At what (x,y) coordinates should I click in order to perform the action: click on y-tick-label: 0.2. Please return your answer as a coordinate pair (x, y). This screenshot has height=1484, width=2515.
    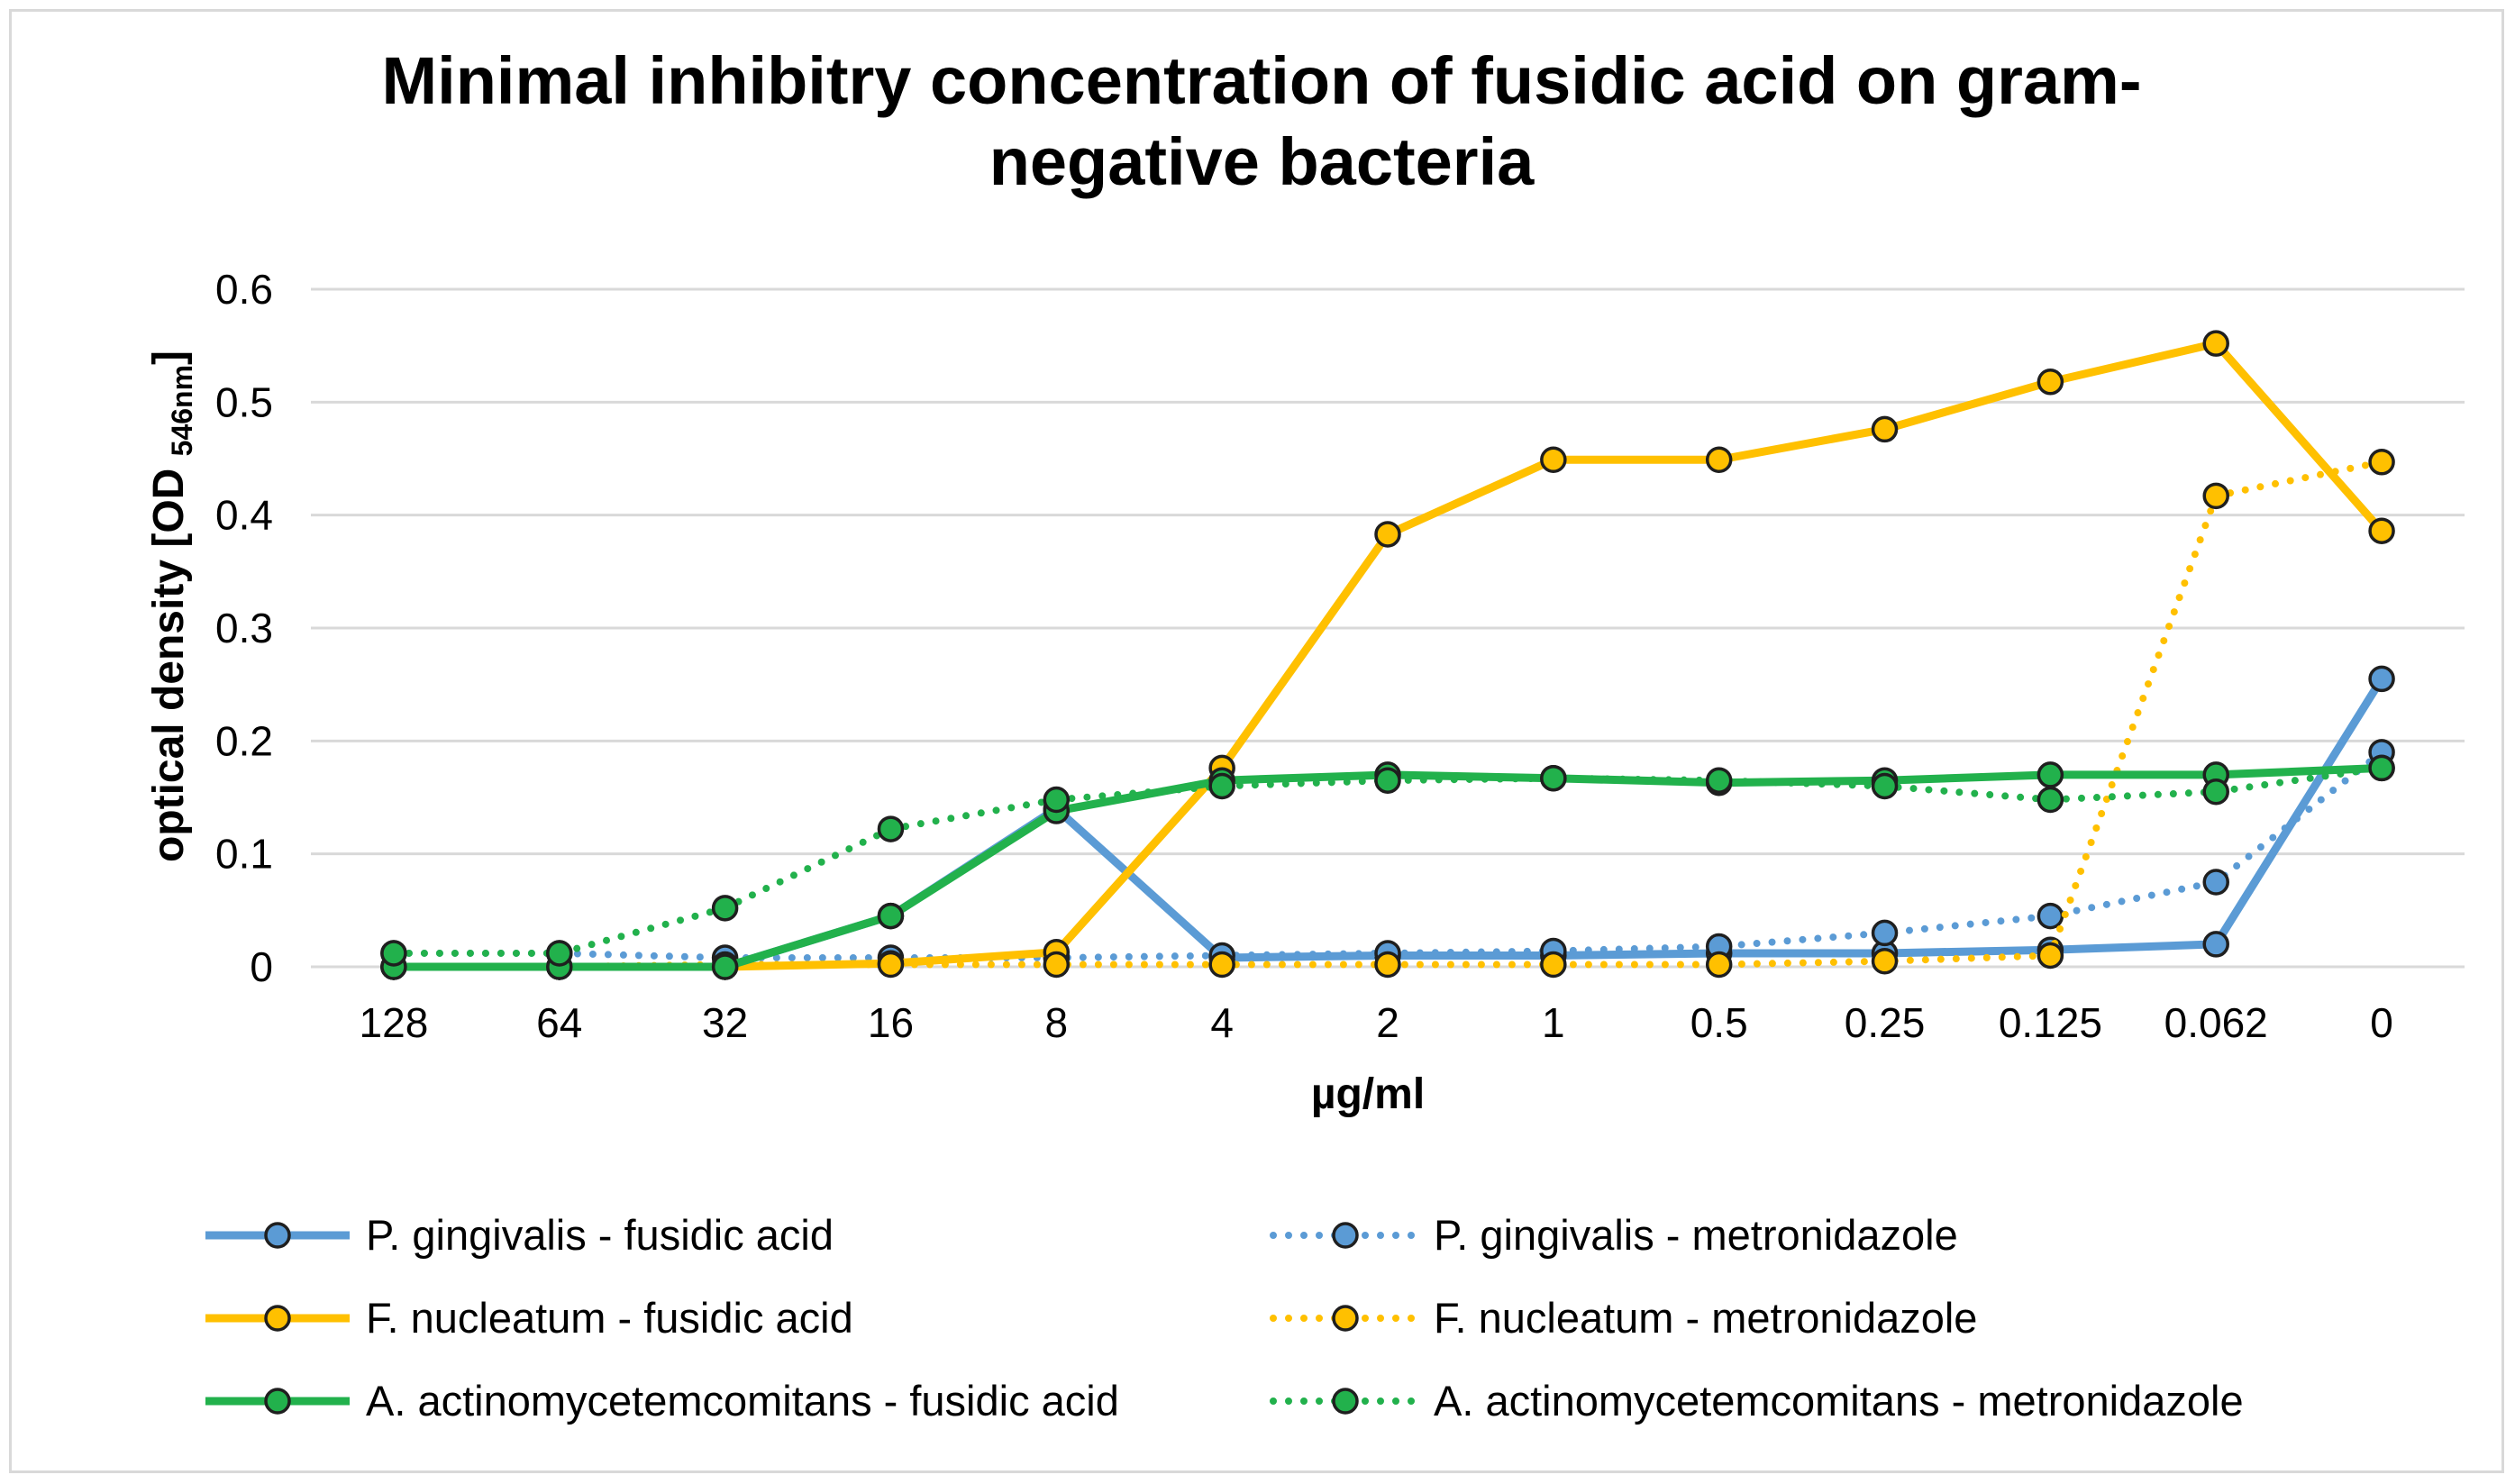
    Looking at the image, I should click on (244, 740).